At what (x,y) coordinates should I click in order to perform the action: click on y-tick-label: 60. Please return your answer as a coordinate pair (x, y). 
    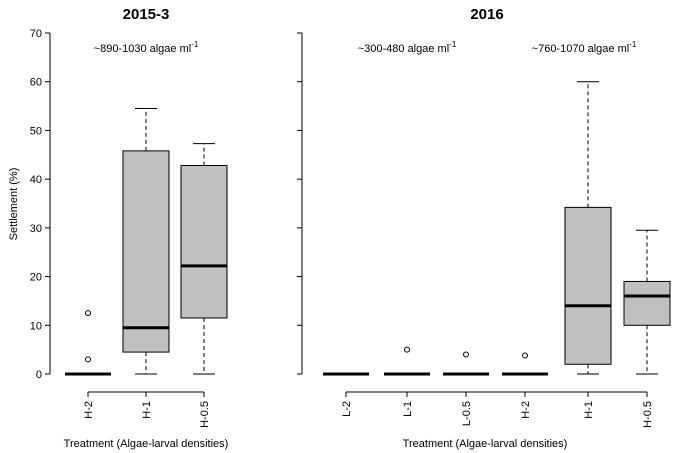
    Looking at the image, I should click on (36, 83).